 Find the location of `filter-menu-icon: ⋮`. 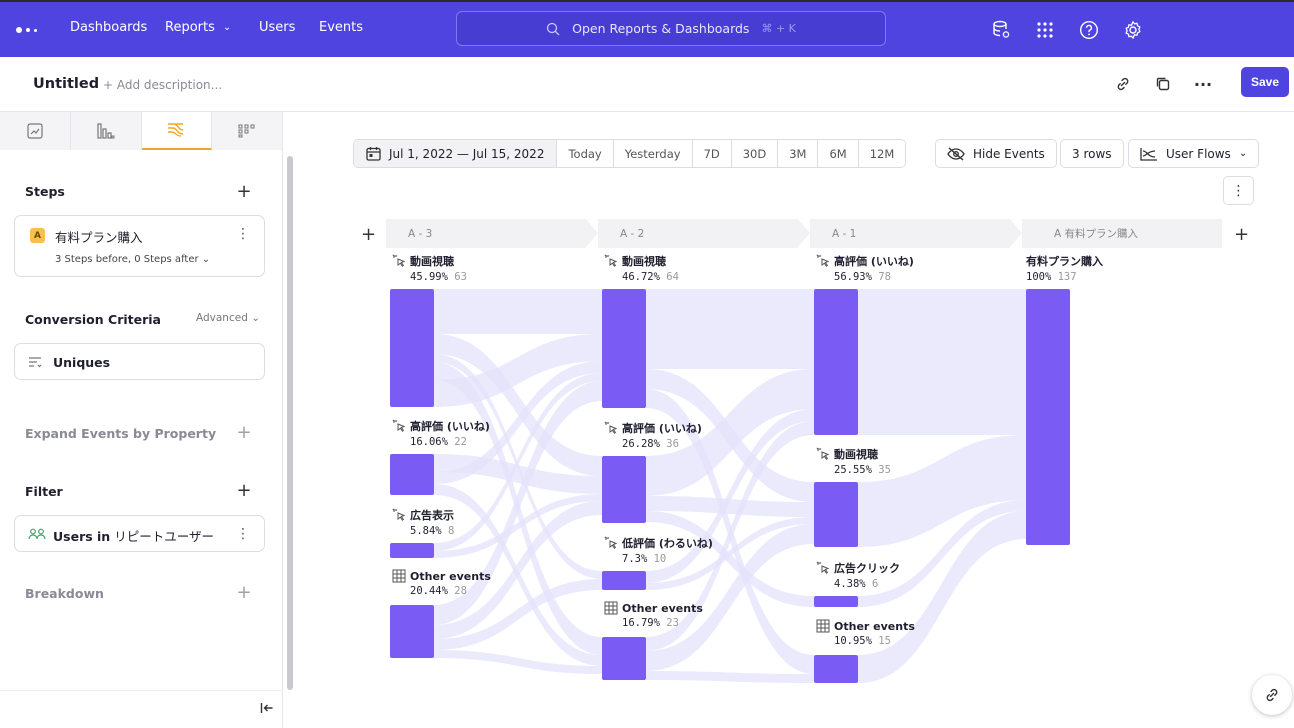

filter-menu-icon: ⋮ is located at coordinates (243, 534).